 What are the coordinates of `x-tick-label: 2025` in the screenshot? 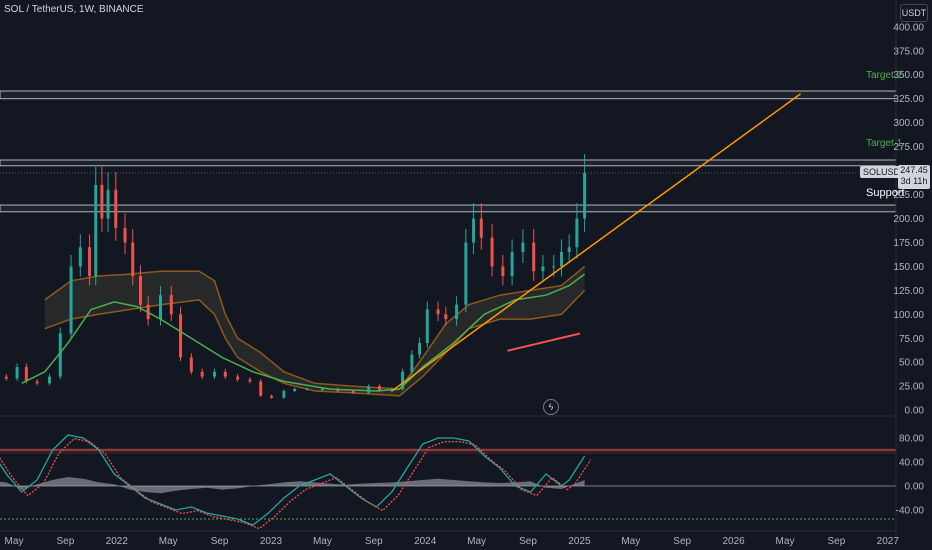 It's located at (579, 541).